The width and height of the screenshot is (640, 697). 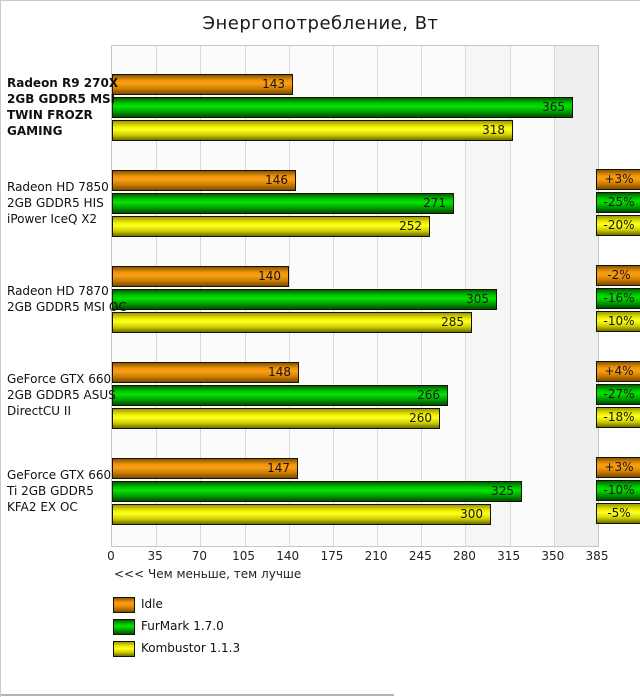 What do you see at coordinates (618, 394) in the screenshot?
I see `furmark-percent-badge: -27%` at bounding box center [618, 394].